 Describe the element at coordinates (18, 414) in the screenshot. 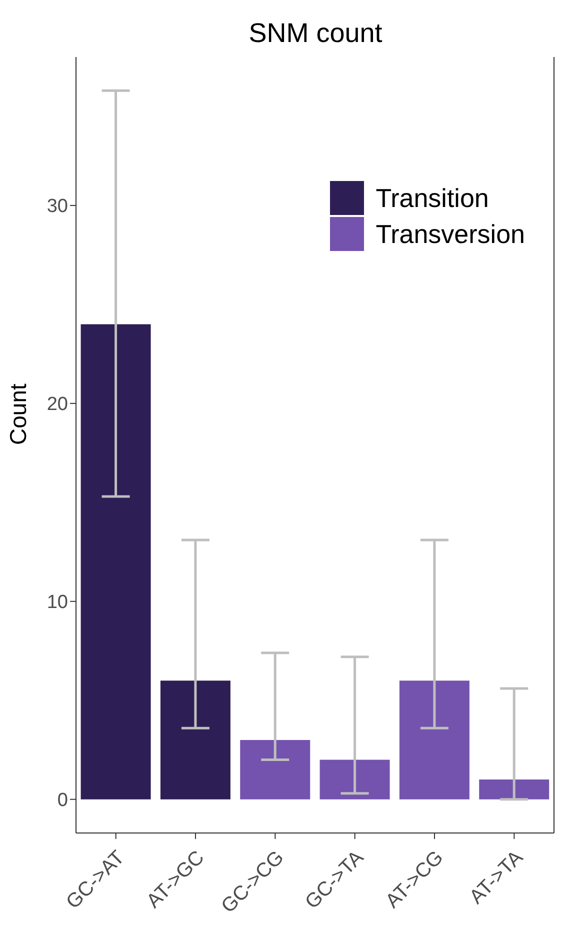

I see `y-axis-title: Count` at that location.